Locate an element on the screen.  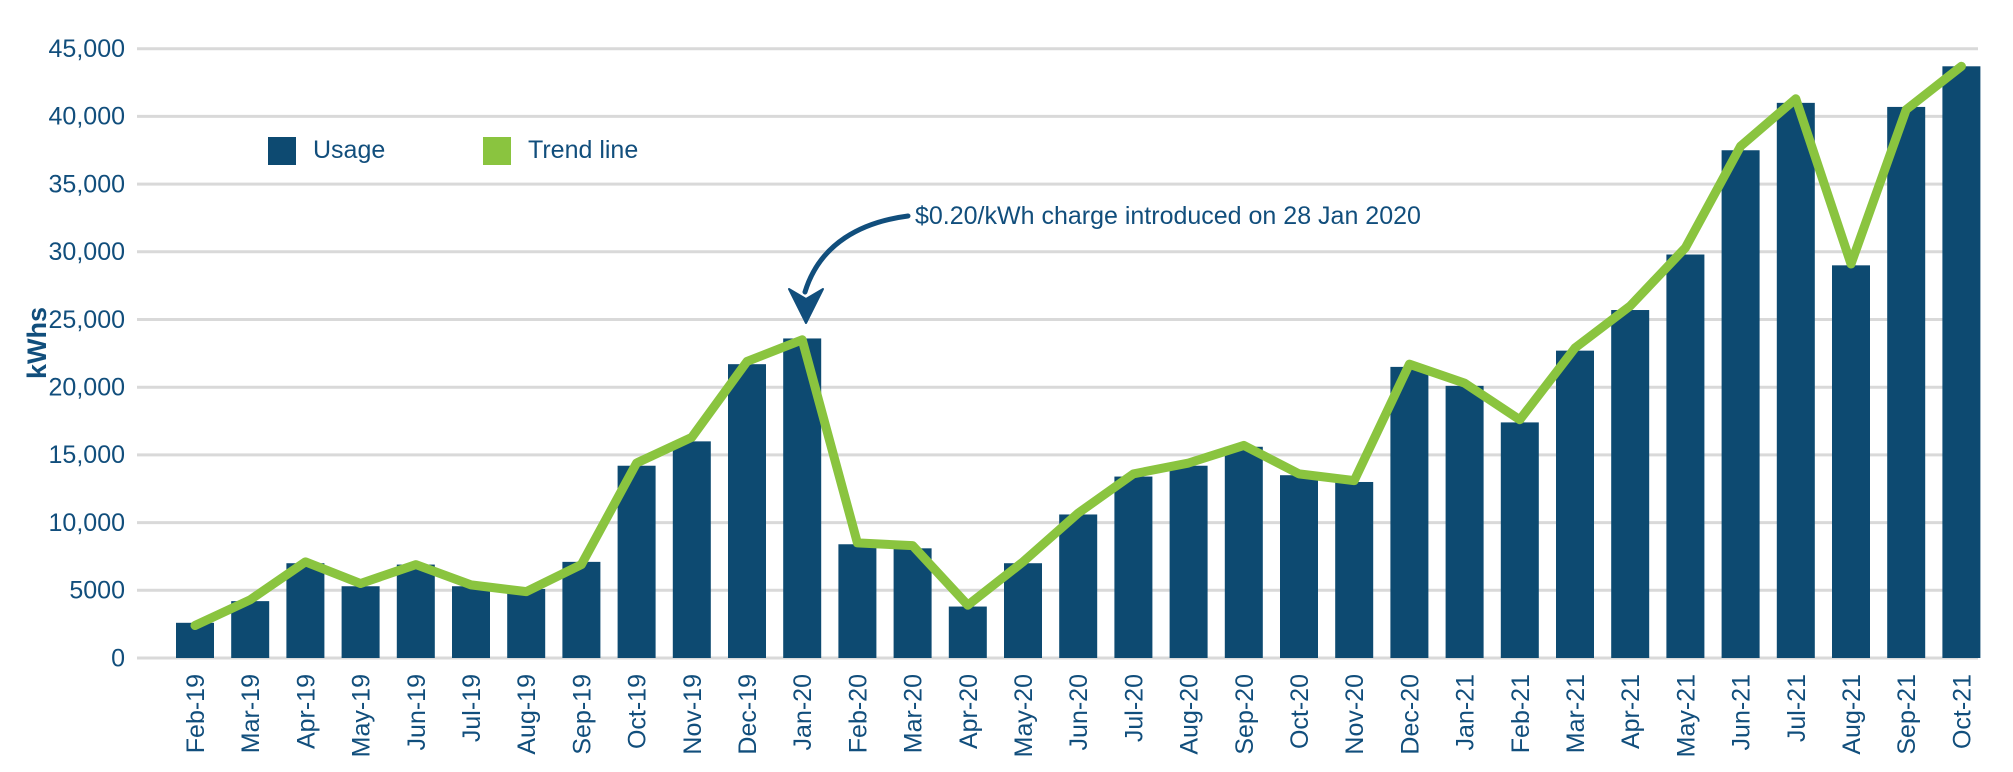
trend-swatch-icon is located at coordinates (497, 150).